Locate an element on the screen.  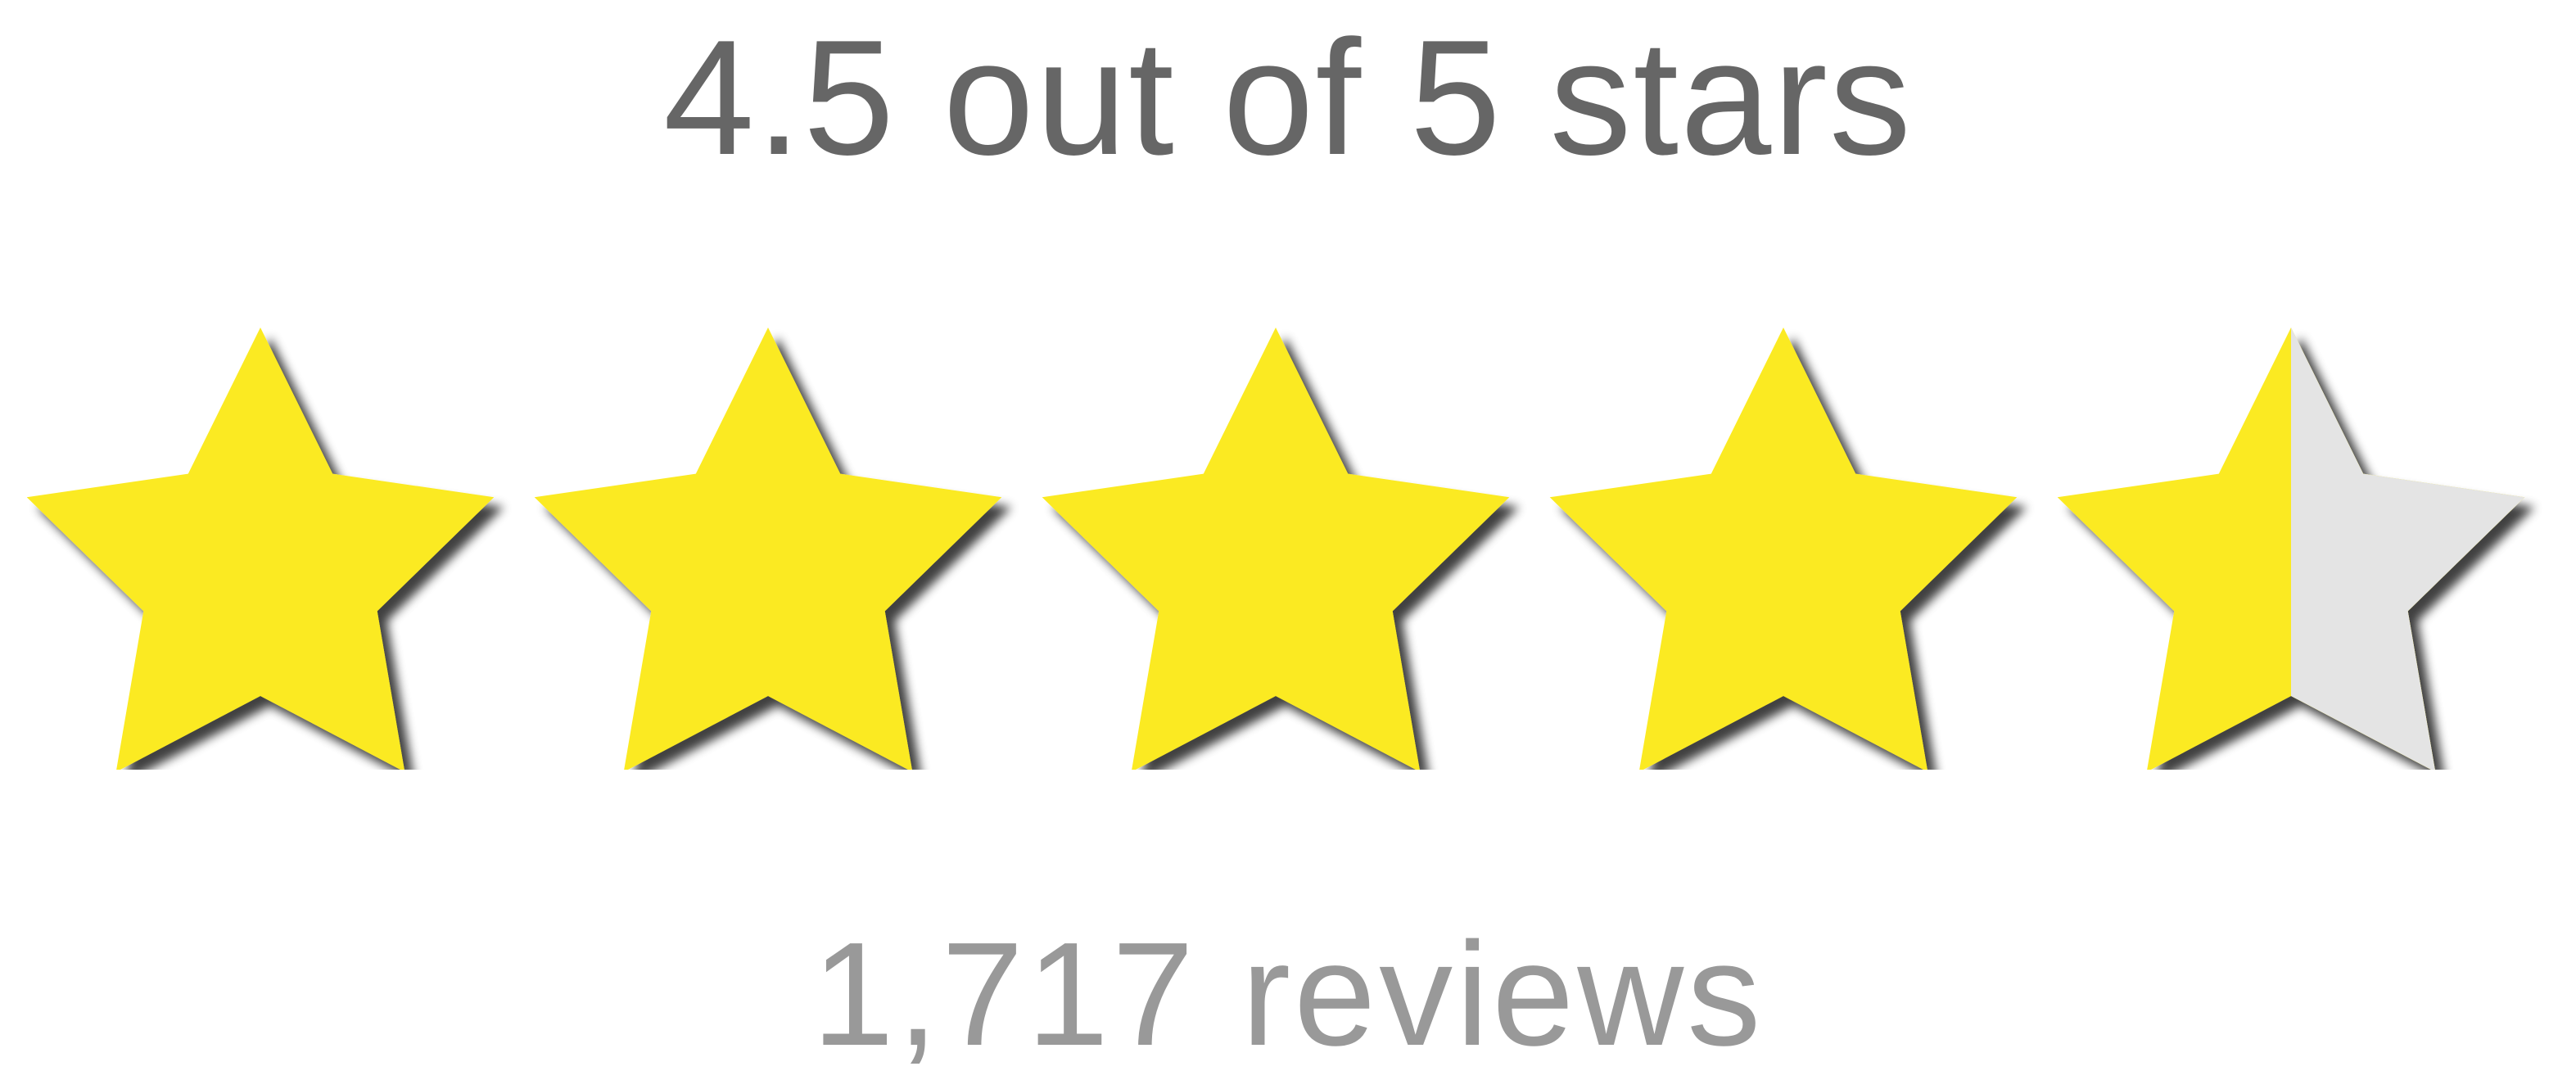
rating-title: 4.5 out of 5 stars is located at coordinates (1288, 98).